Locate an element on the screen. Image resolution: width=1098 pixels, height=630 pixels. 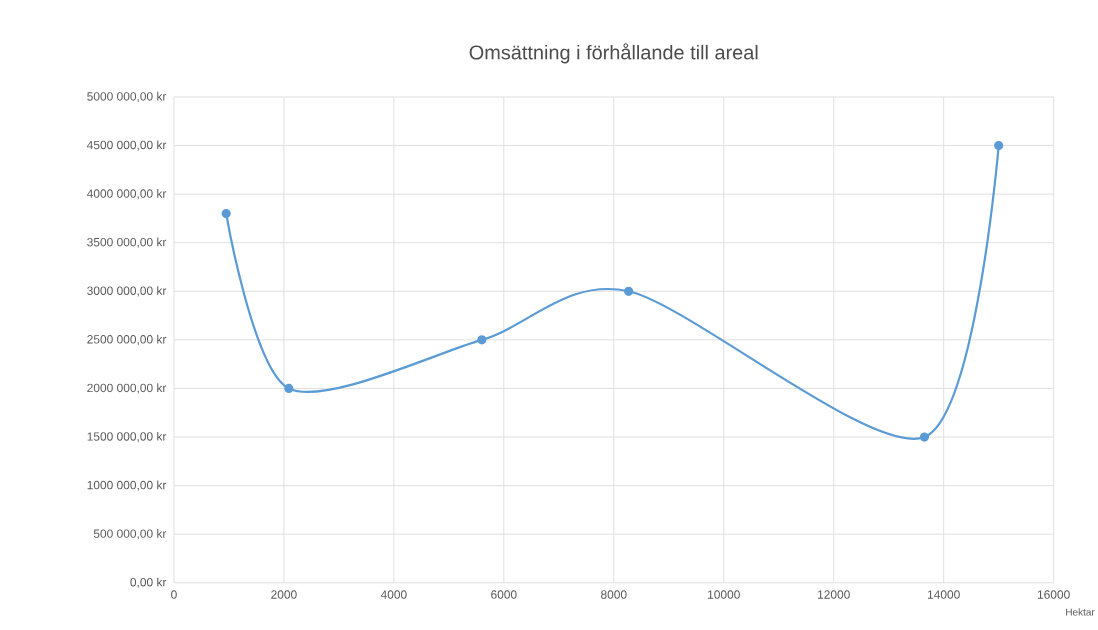
x-axis-title: Hektar is located at coordinates (1080, 612).